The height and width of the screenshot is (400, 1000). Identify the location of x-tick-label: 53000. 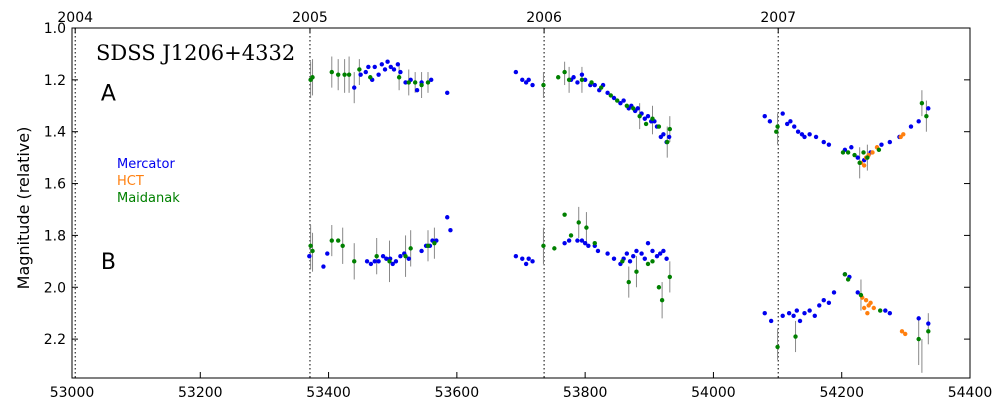
(72, 392).